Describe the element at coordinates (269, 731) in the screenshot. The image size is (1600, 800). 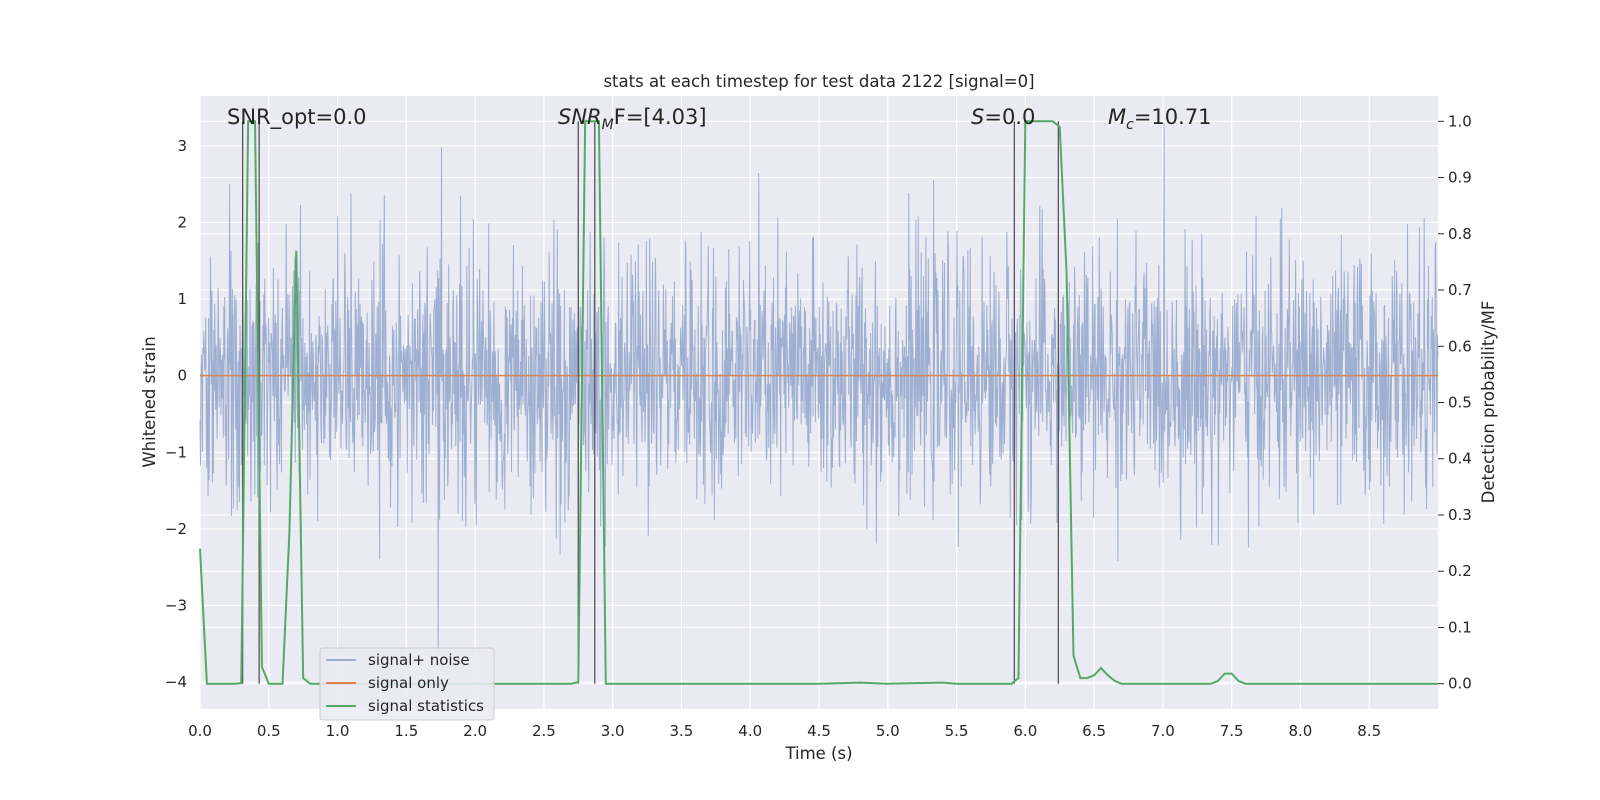
I see `x-tick-label: 0.5` at that location.